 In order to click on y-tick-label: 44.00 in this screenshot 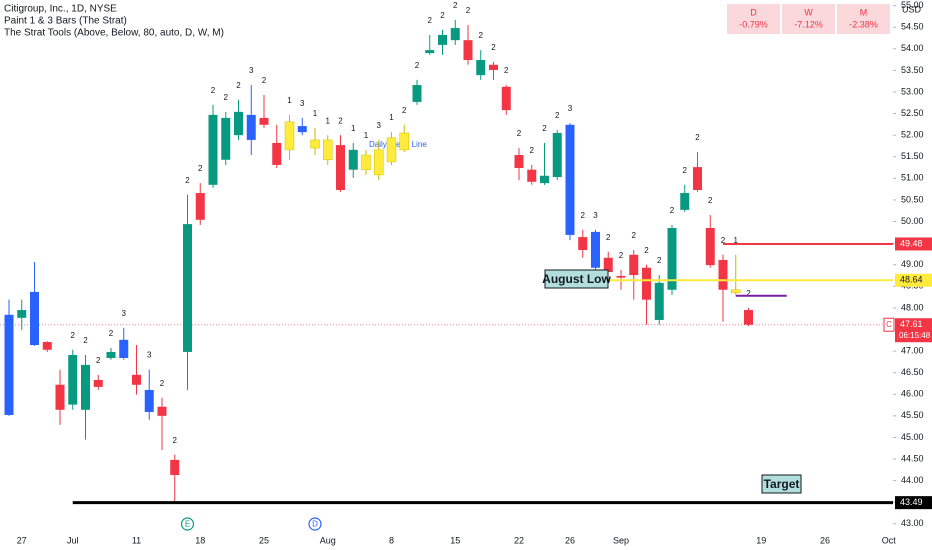, I will do `click(912, 480)`.